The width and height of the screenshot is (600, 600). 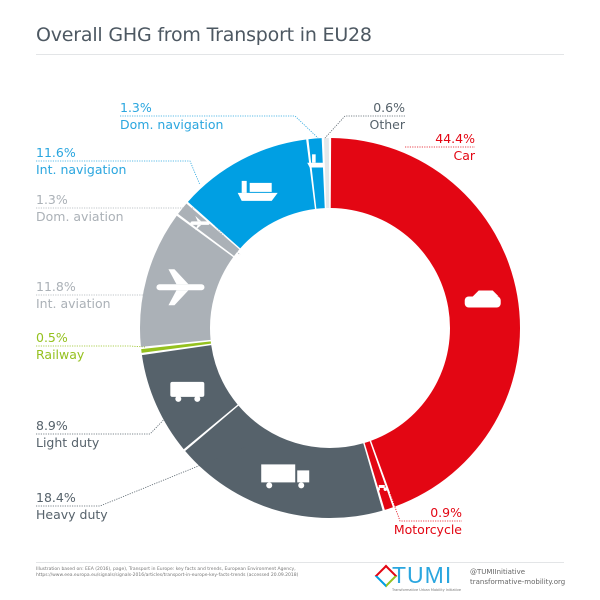 What do you see at coordinates (422, 575) in the screenshot?
I see `tumi-logo-text: TUMI` at bounding box center [422, 575].